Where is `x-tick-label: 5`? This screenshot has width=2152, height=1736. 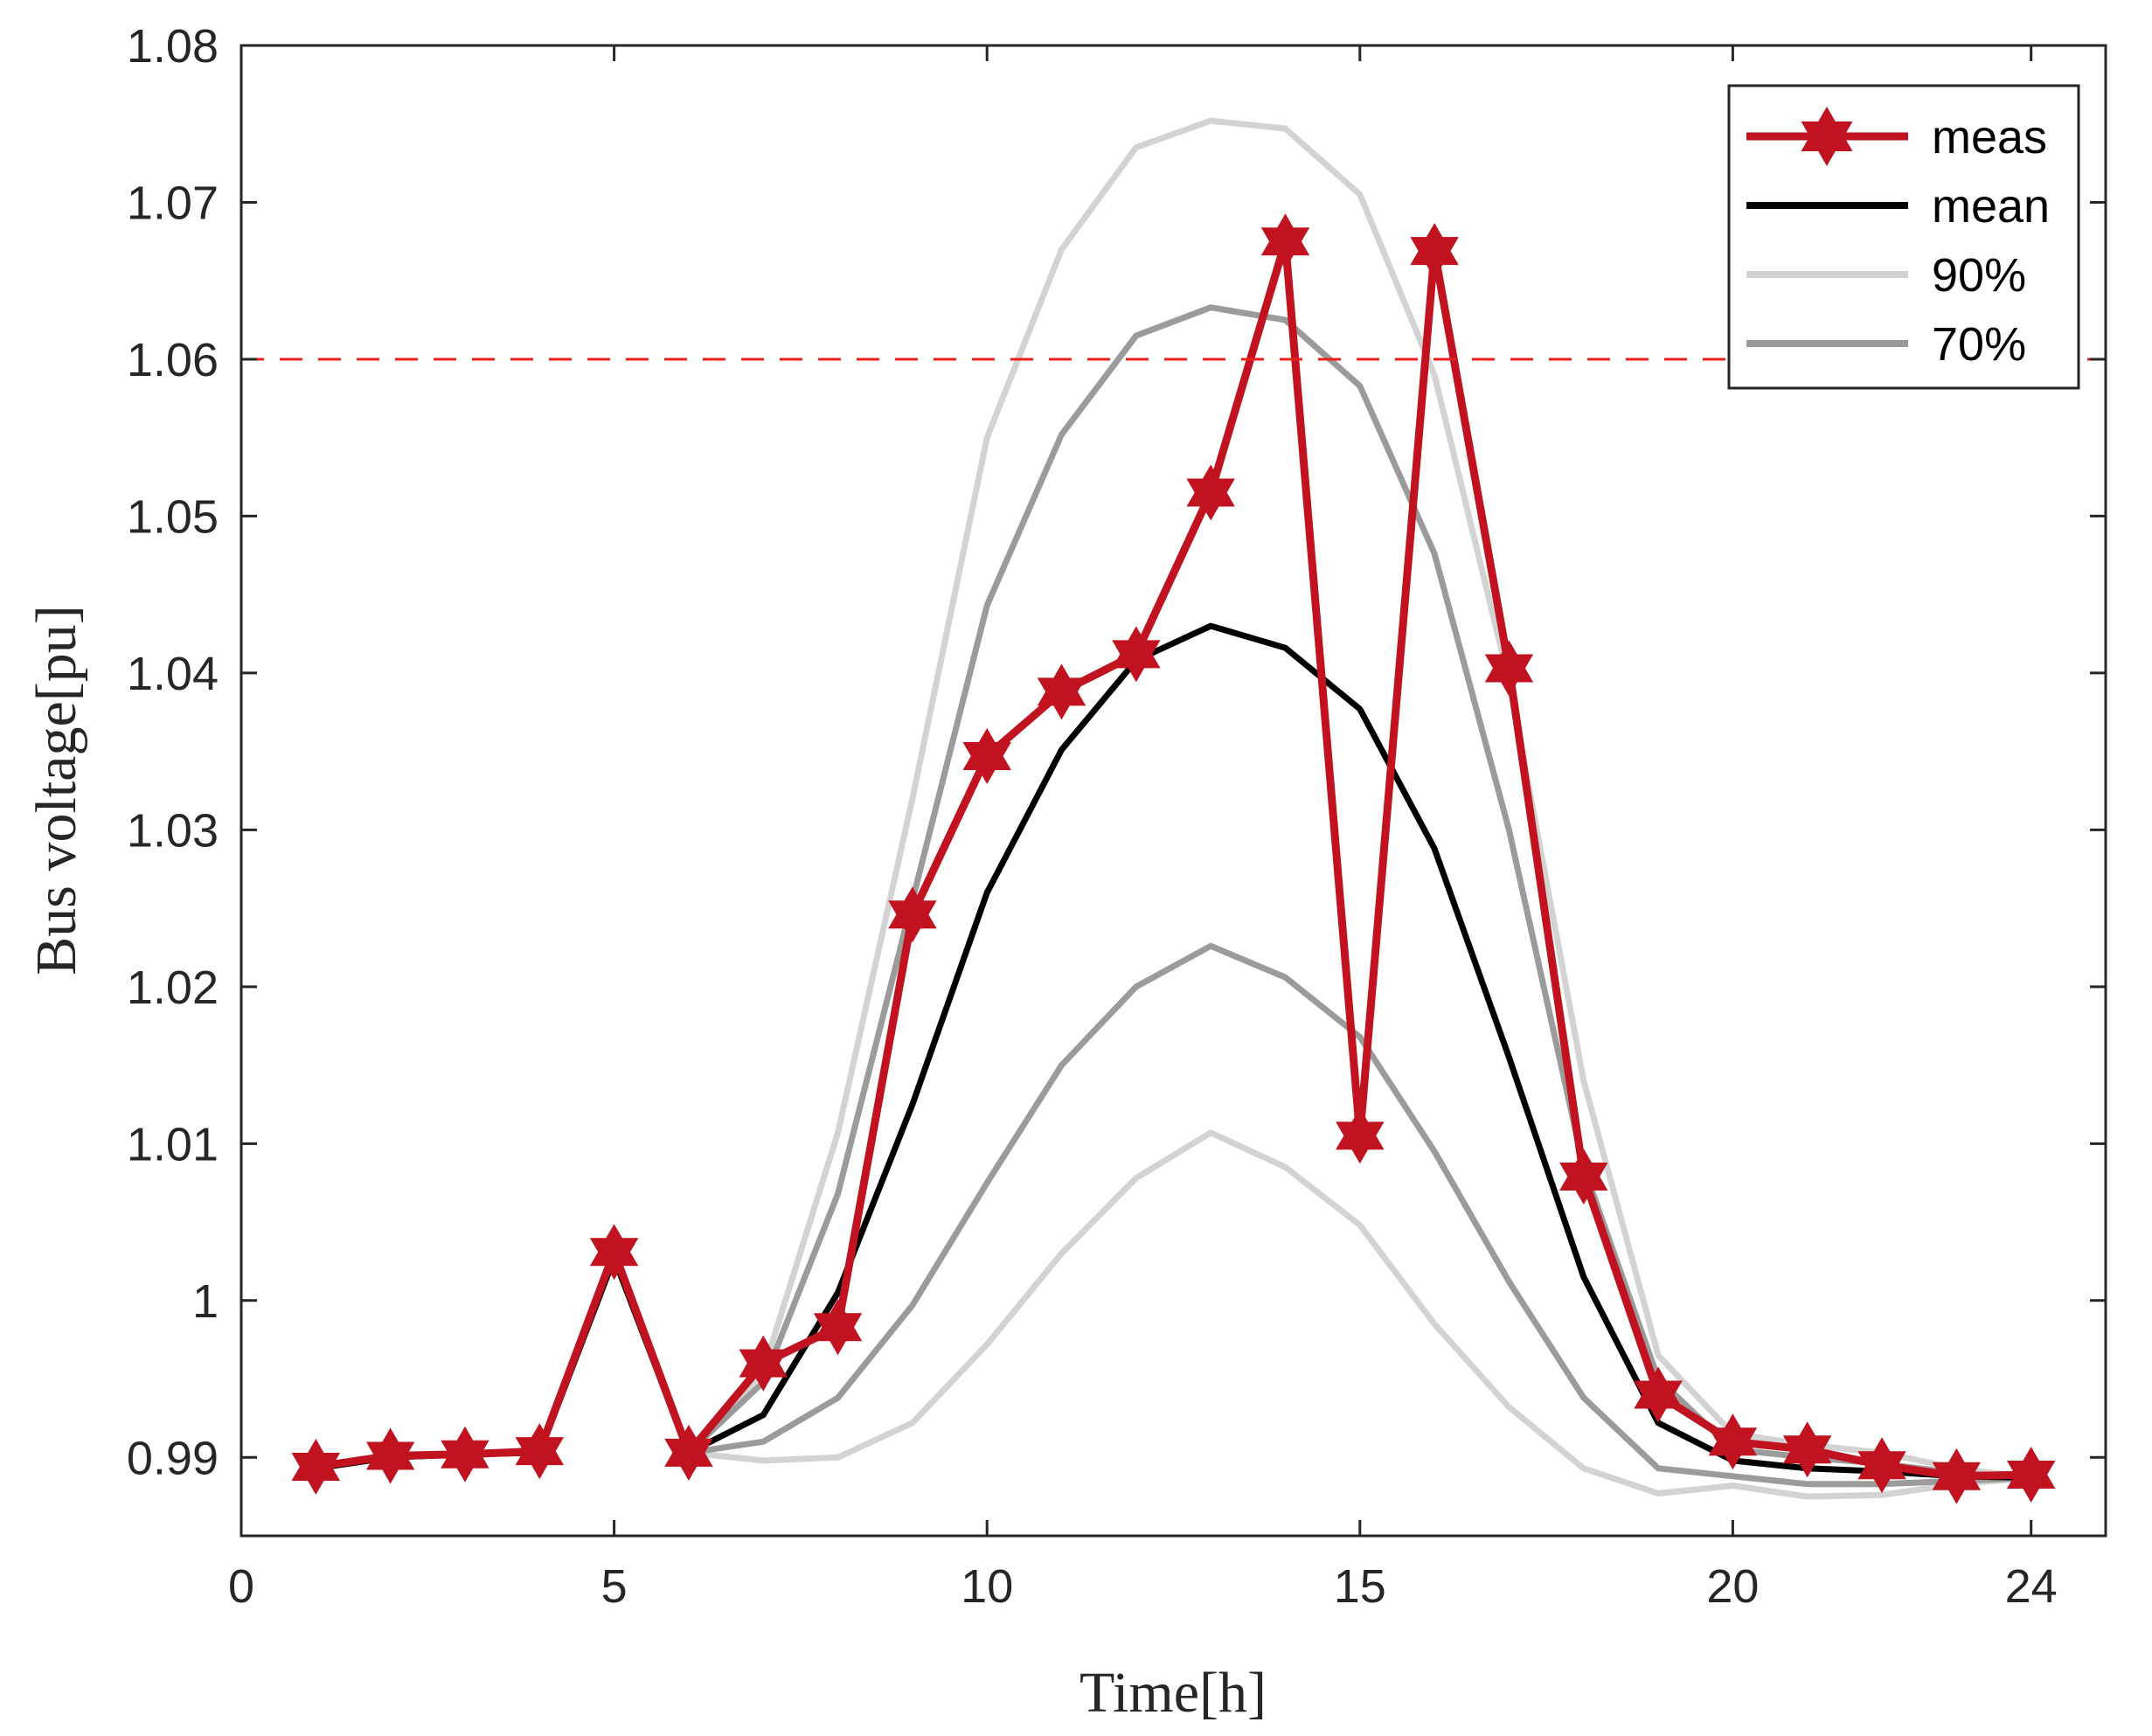 x-tick-label: 5 is located at coordinates (614, 1586).